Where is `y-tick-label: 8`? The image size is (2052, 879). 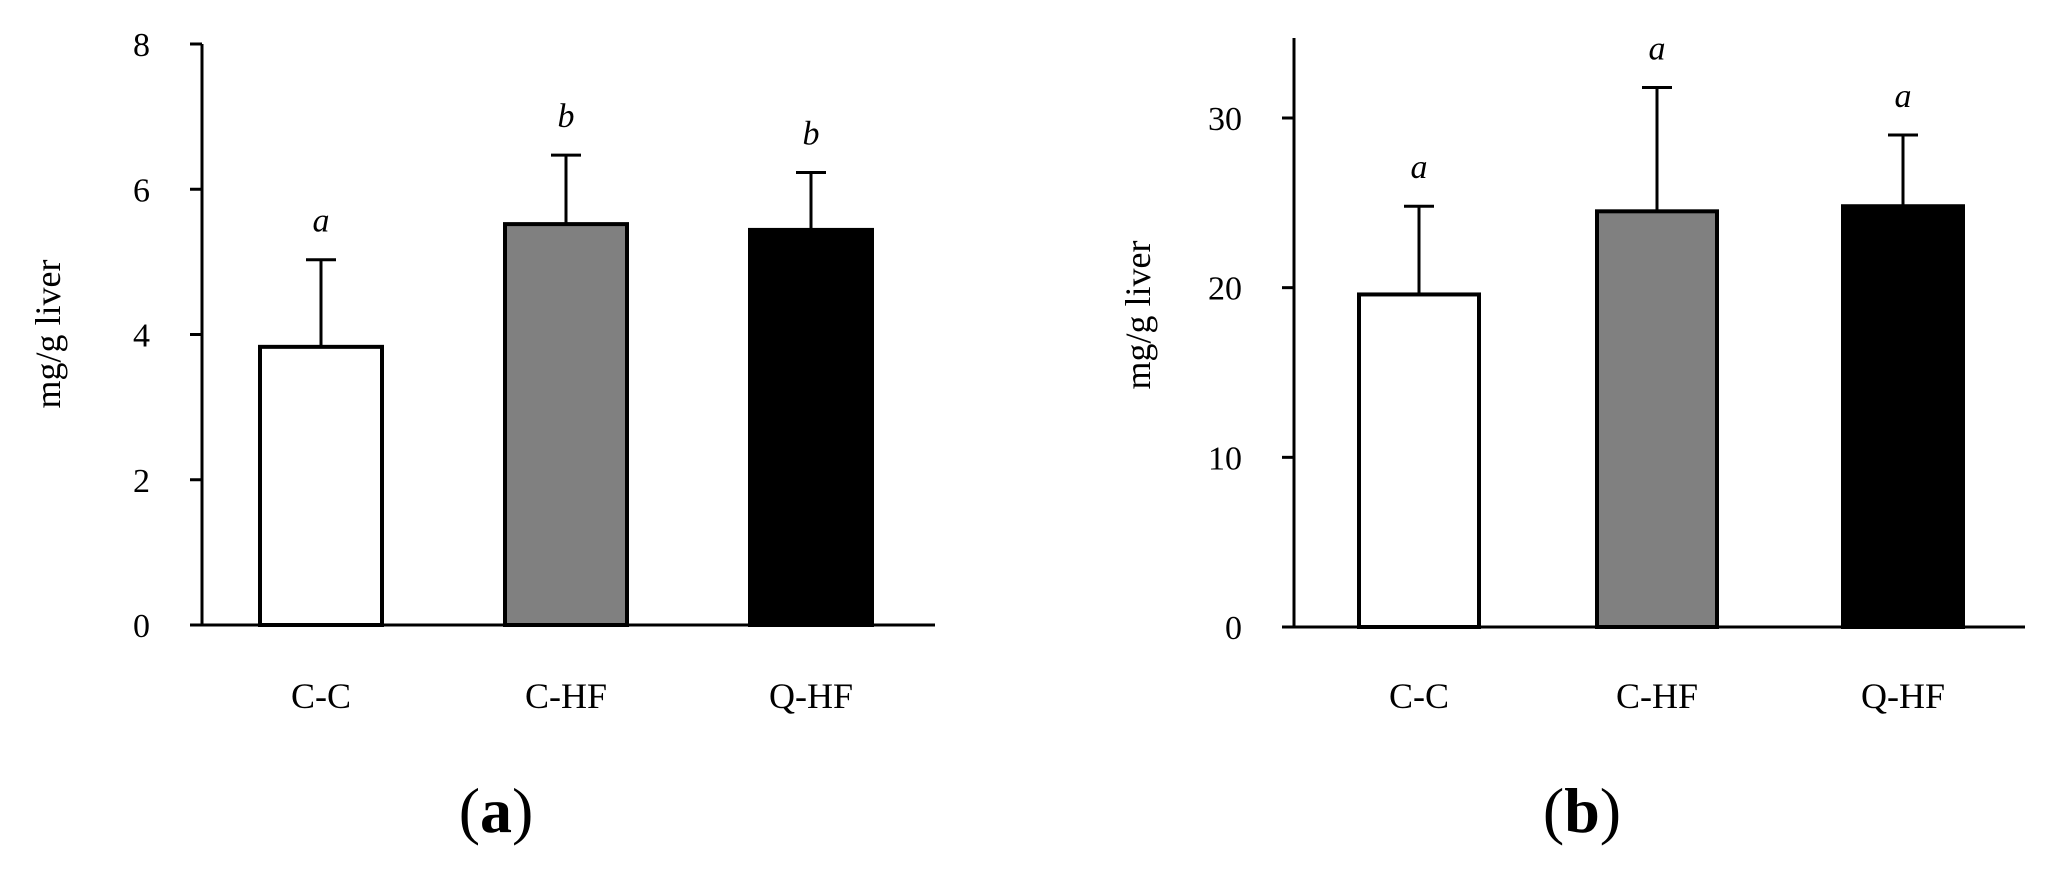 y-tick-label: 8 is located at coordinates (141, 45).